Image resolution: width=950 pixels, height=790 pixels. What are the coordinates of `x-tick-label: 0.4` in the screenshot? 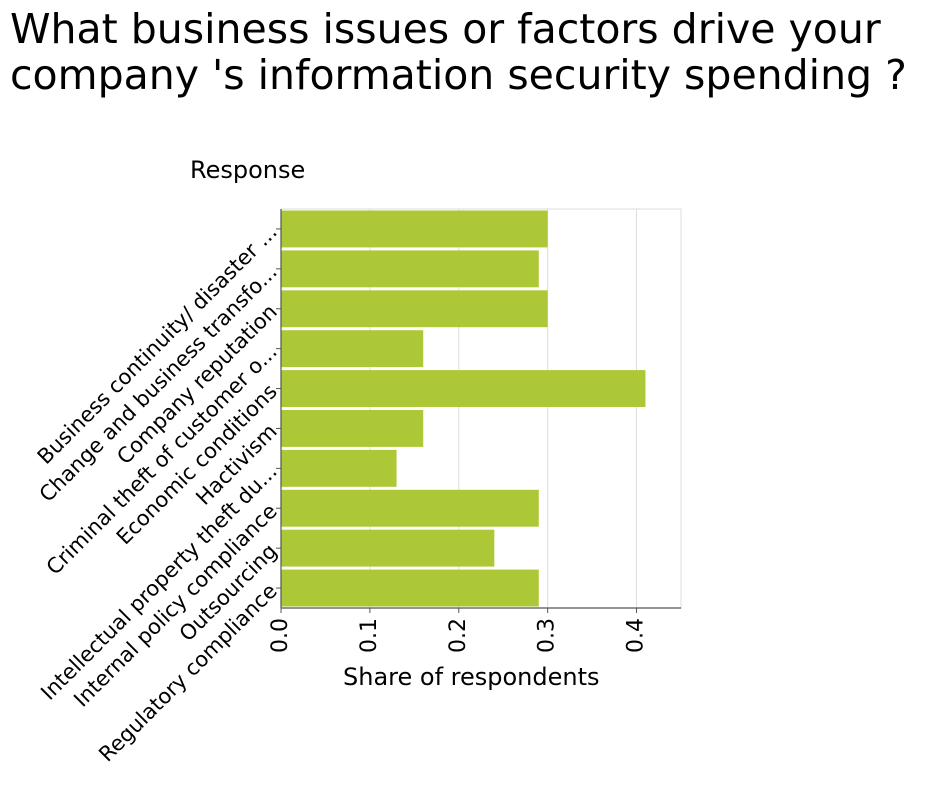 It's located at (636, 635).